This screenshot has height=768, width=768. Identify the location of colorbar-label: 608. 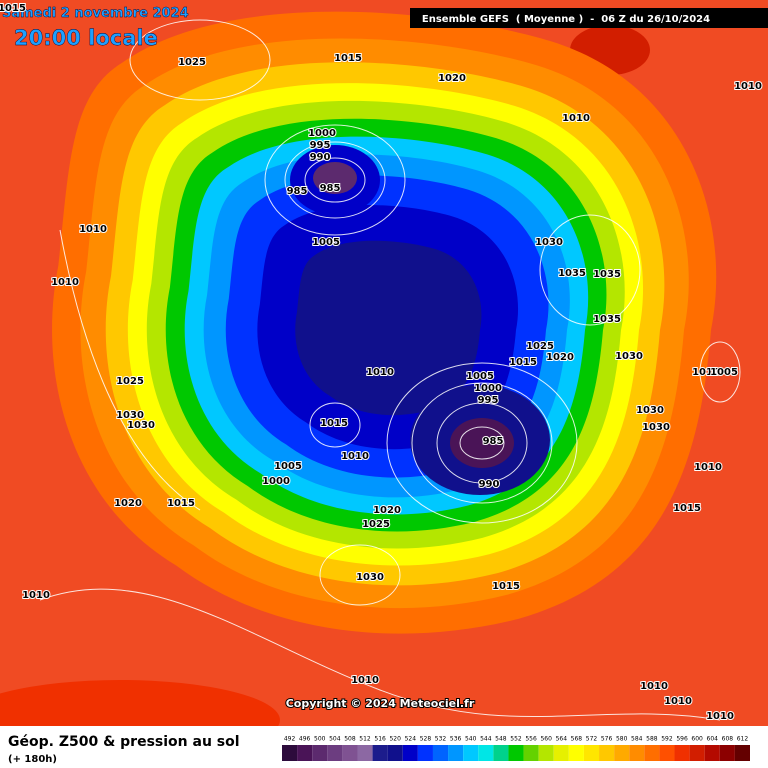
(728, 739).